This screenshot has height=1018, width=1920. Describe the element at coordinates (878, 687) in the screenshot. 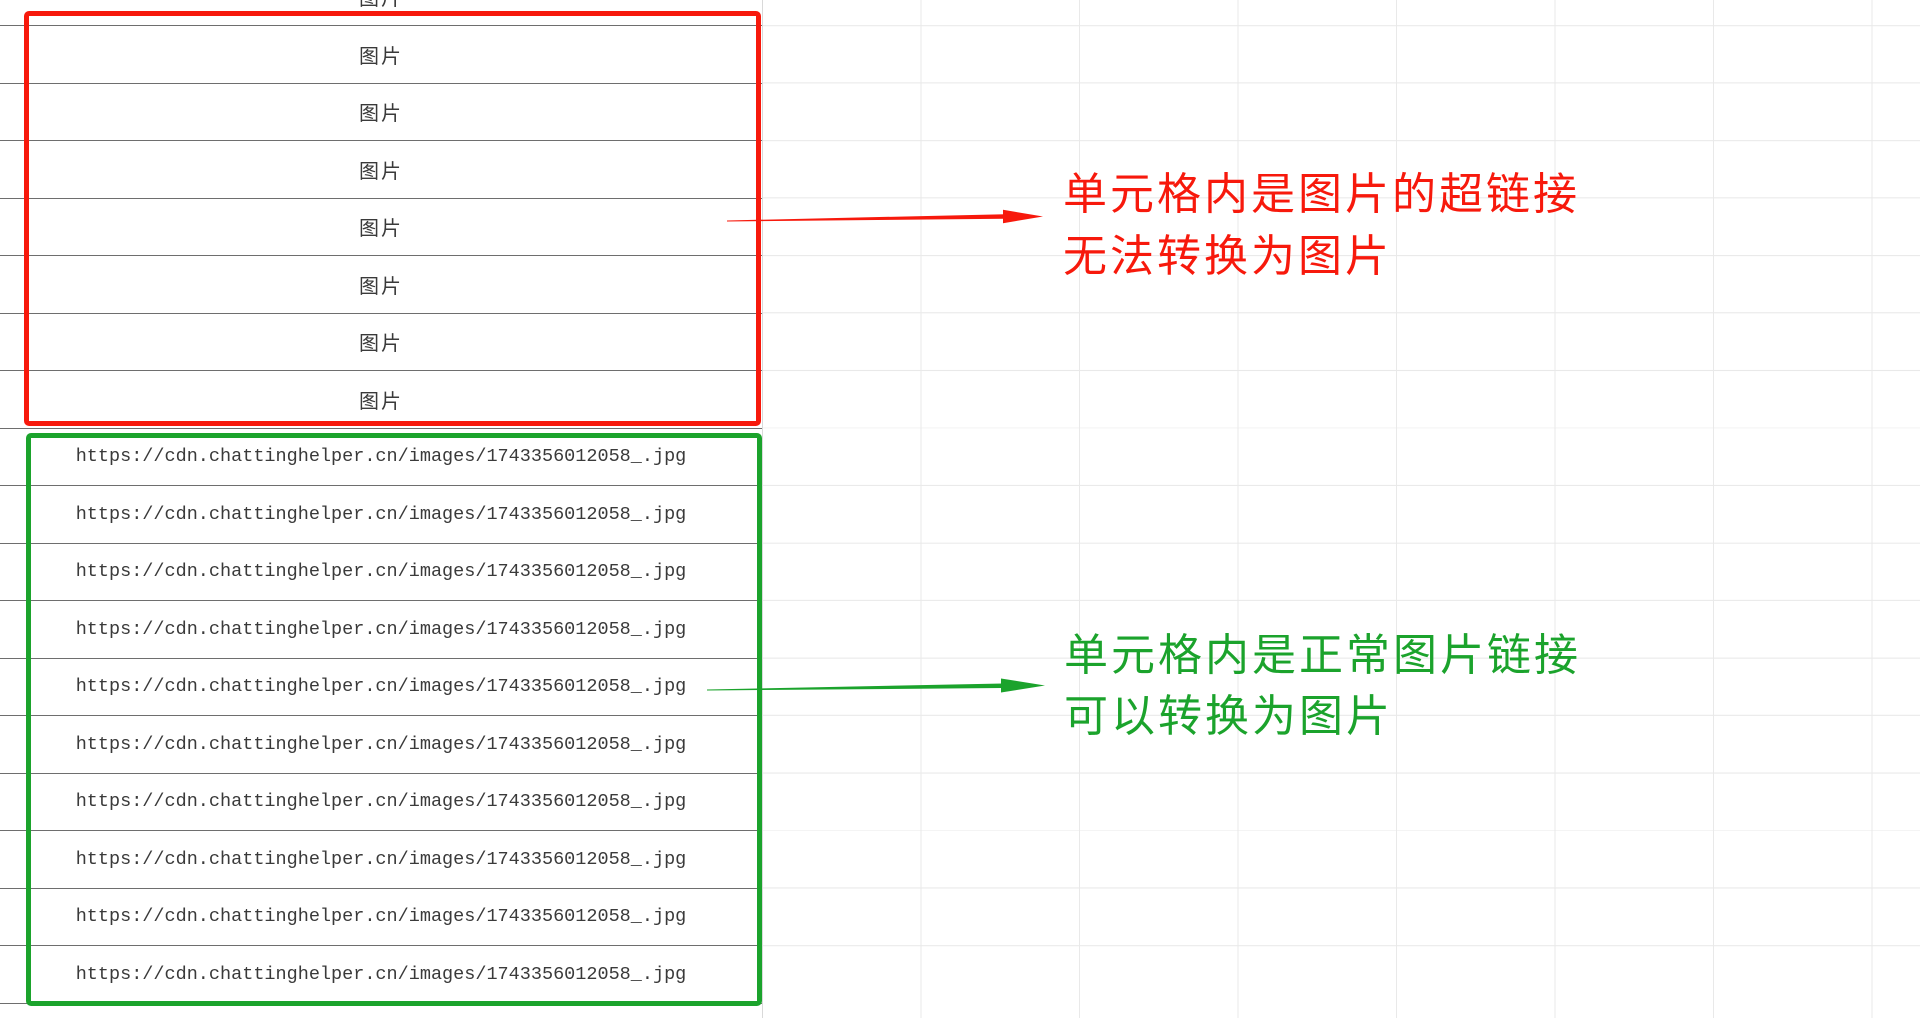

I see `green-arrow-icon` at that location.